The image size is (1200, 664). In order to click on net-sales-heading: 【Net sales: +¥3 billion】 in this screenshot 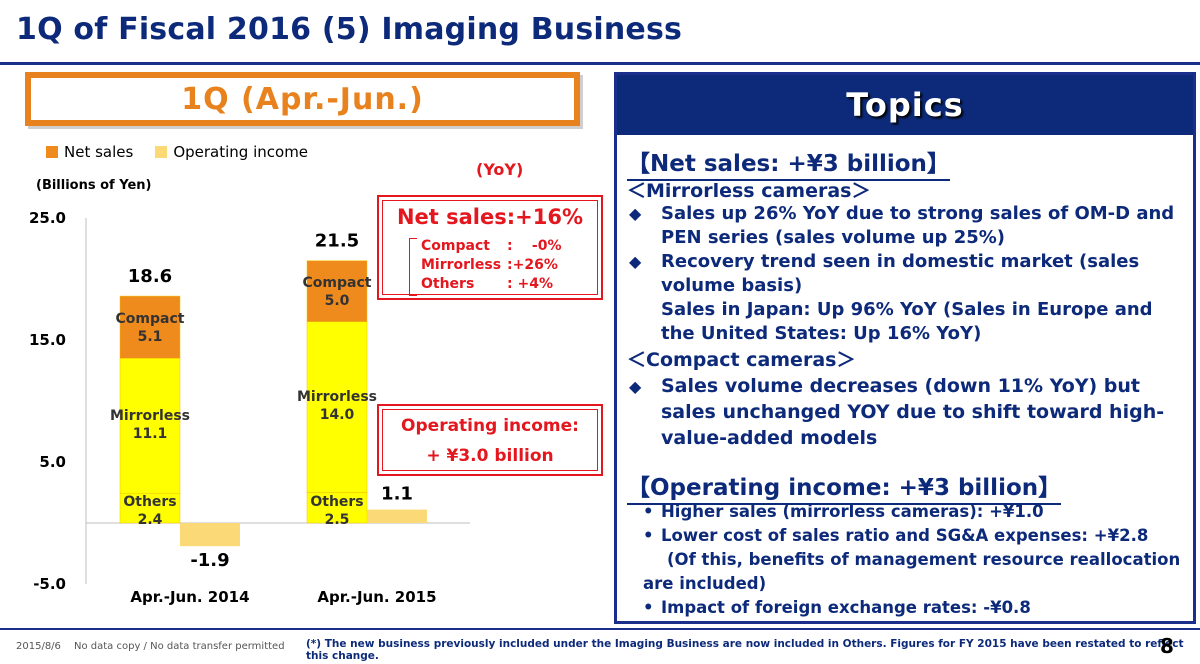, I will do `click(788, 162)`.